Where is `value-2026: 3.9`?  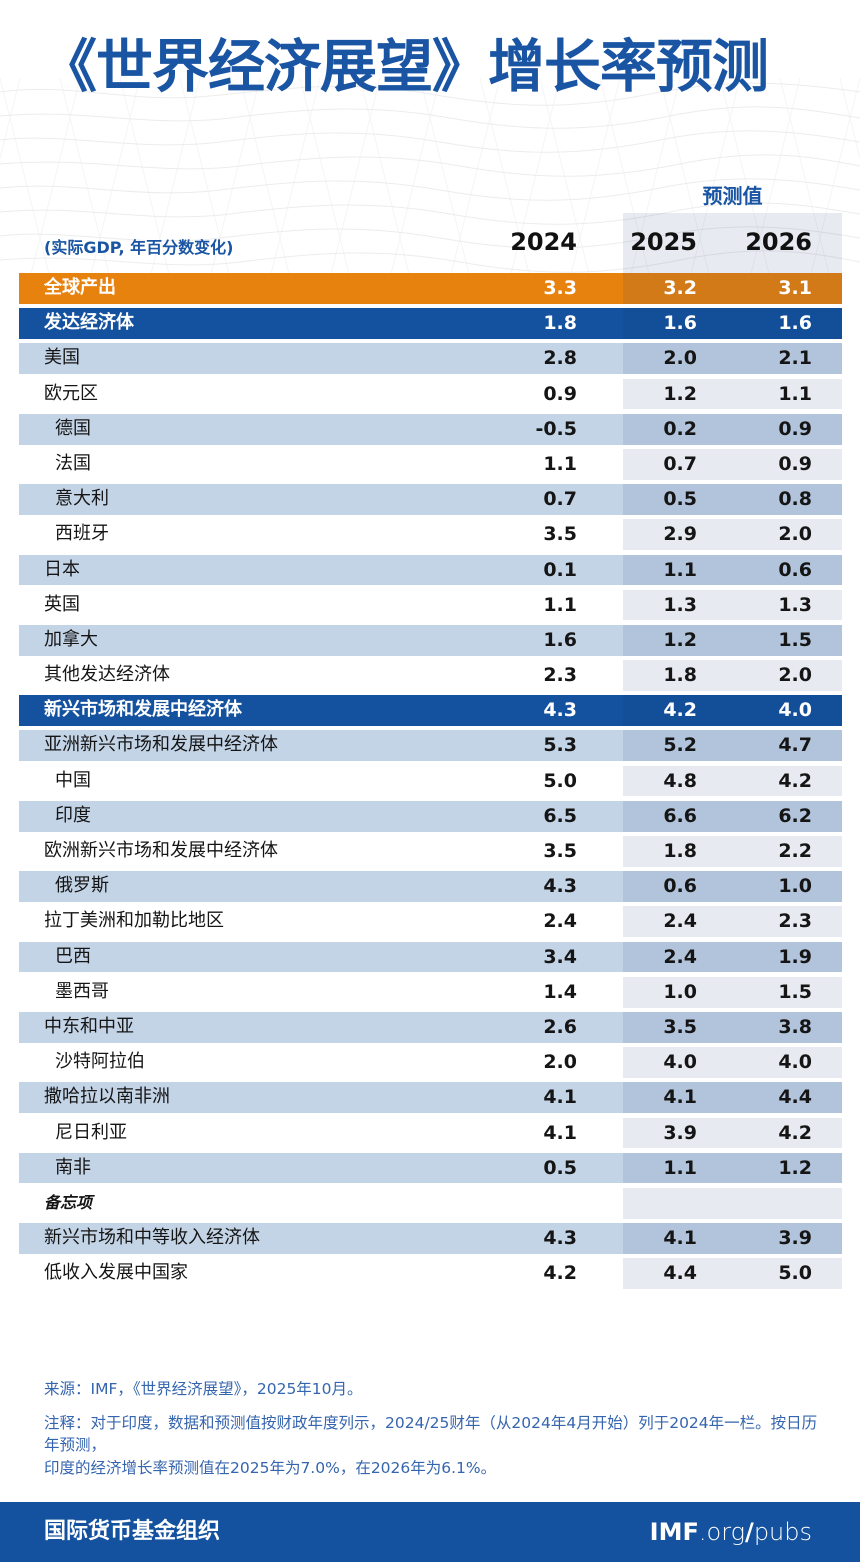 value-2026: 3.9 is located at coordinates (795, 1238).